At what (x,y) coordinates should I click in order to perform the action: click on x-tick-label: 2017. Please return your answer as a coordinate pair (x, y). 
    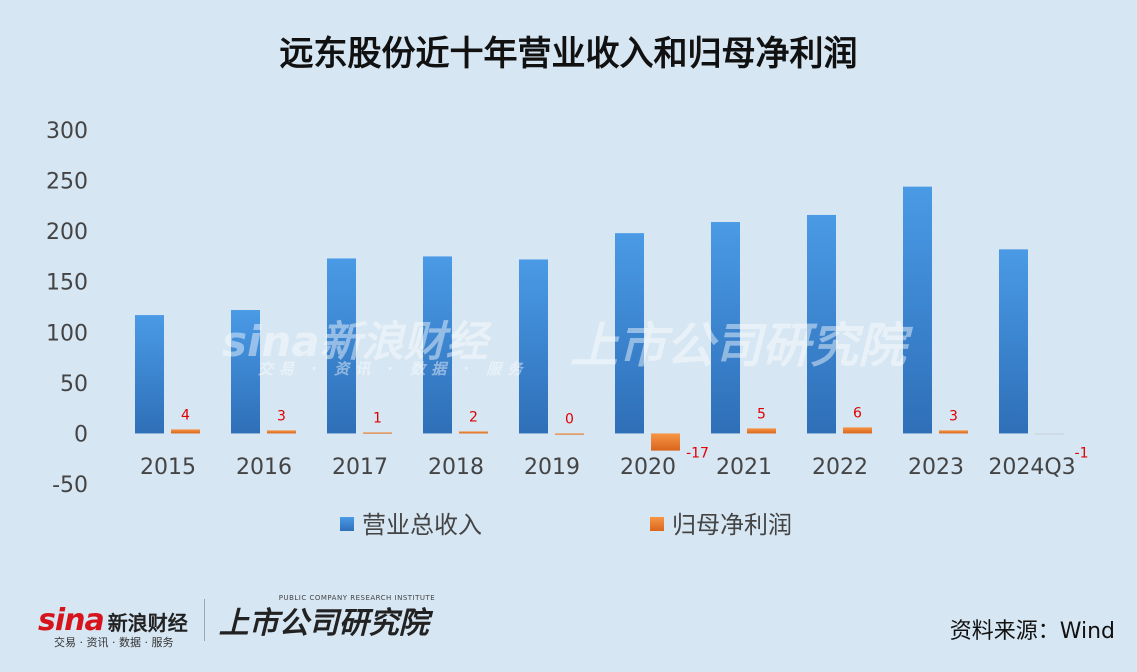
    Looking at the image, I should click on (360, 467).